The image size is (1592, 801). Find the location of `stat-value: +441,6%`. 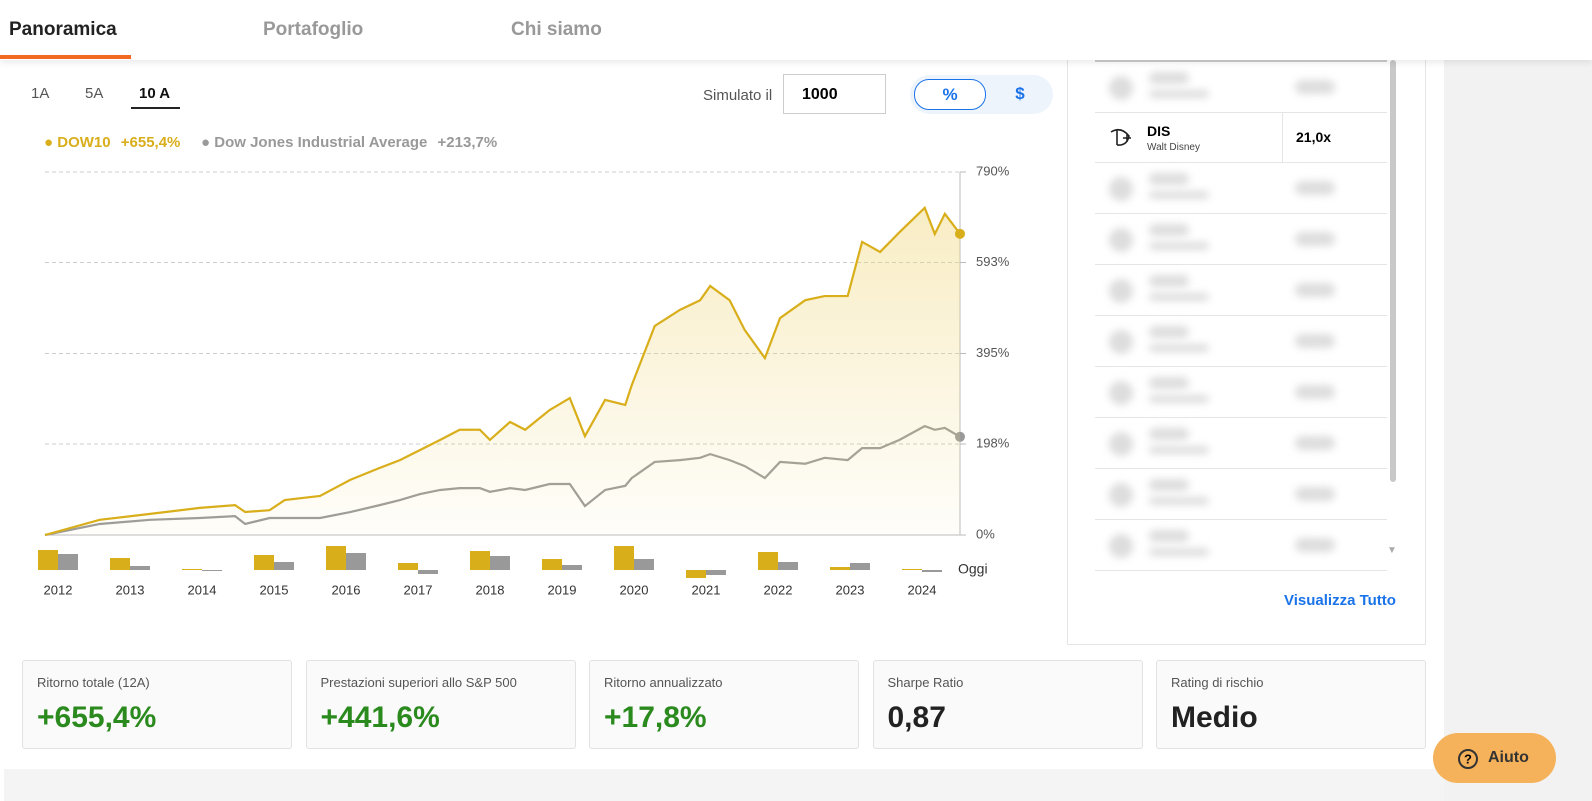

stat-value: +441,6% is located at coordinates (380, 717).